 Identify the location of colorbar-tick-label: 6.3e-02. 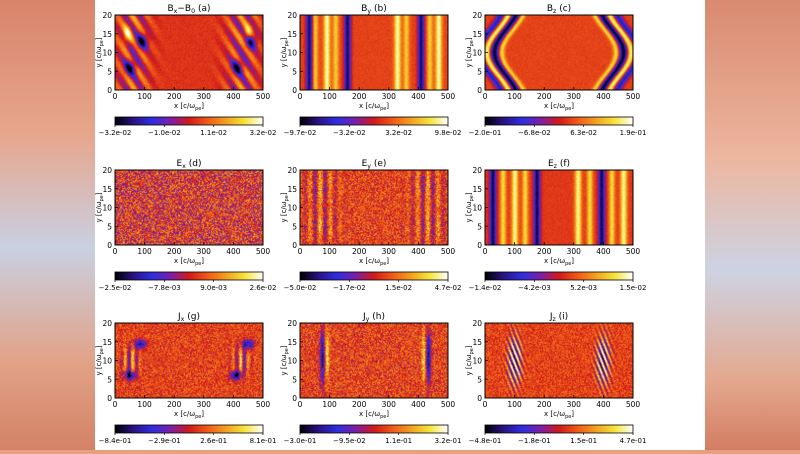
(583, 133).